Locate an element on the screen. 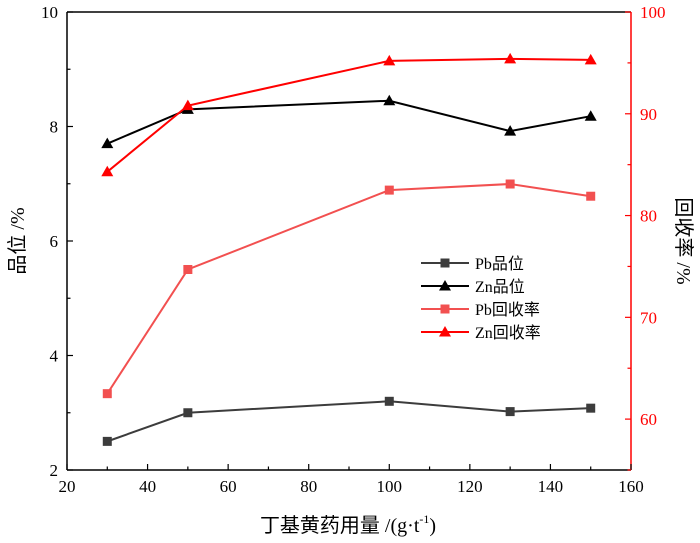  legend-label: Zn回收率 is located at coordinates (508, 333).